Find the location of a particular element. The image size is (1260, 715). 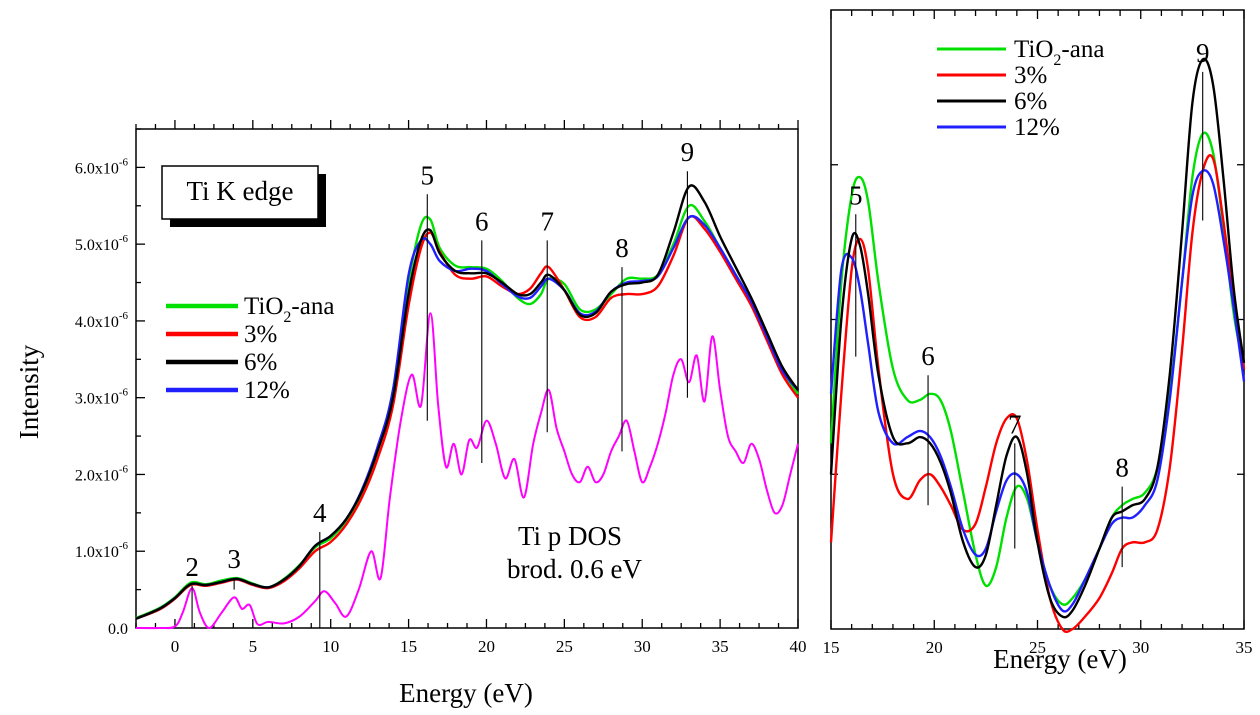

x-tick-label: 40 is located at coordinates (798, 646).